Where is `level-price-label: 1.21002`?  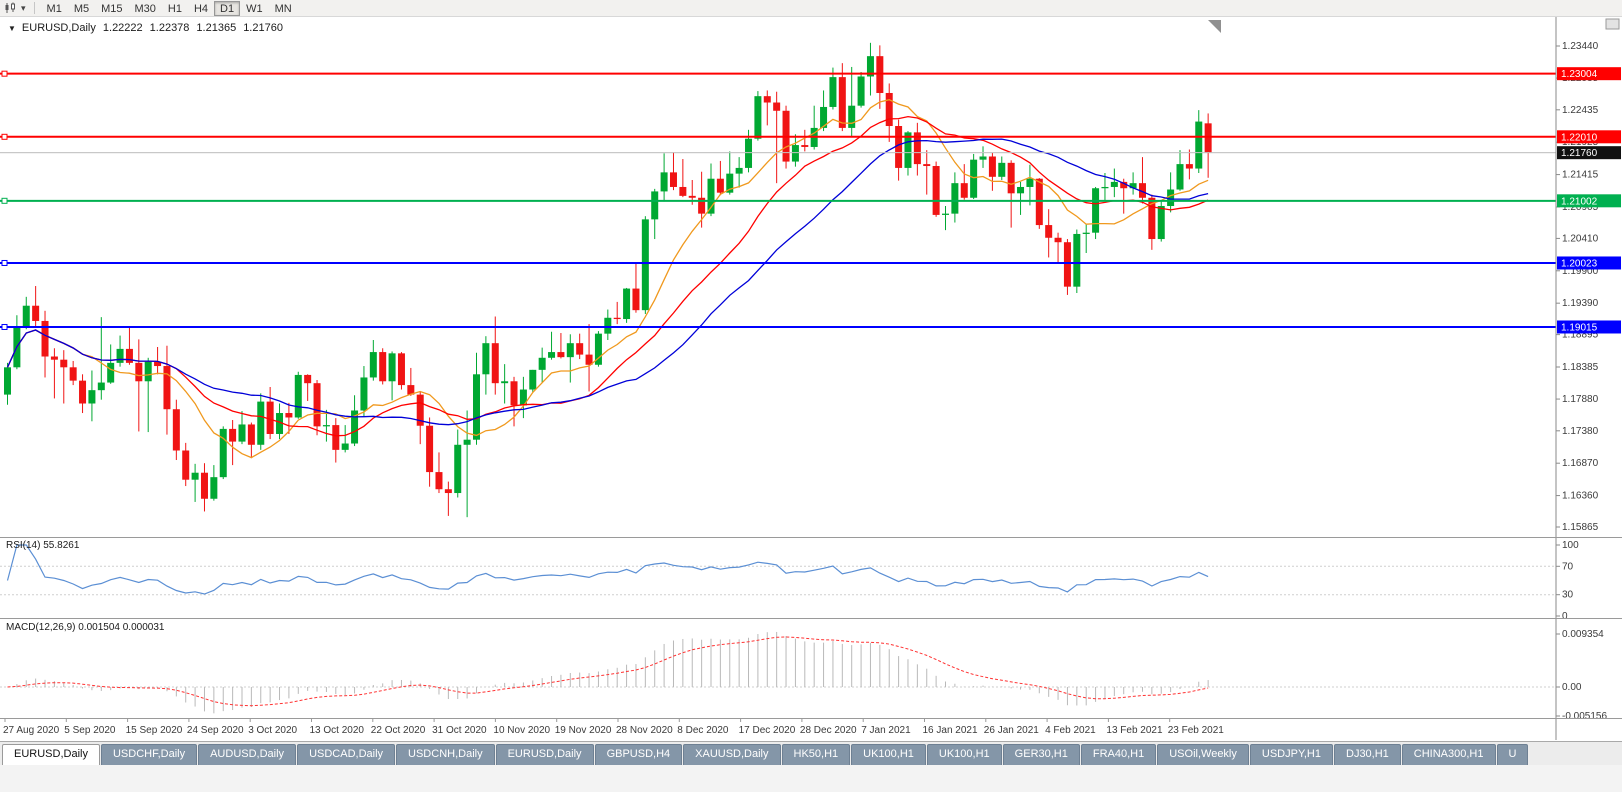 level-price-label: 1.21002 is located at coordinates (1579, 201).